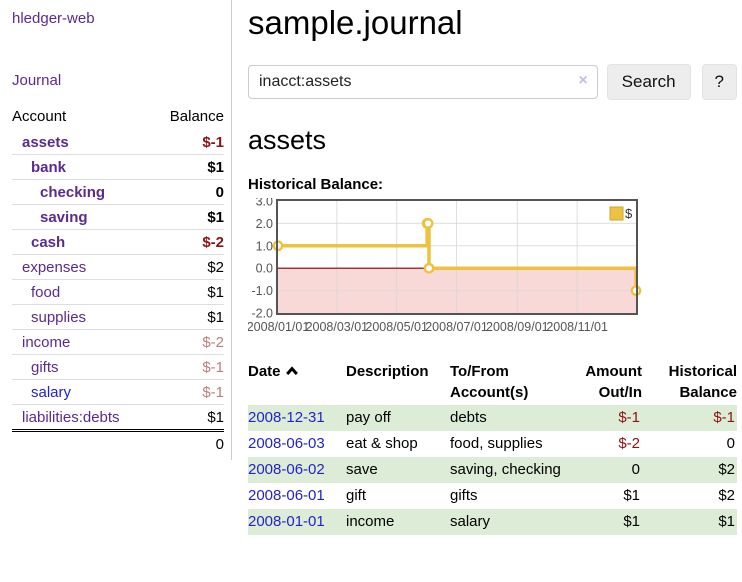 The width and height of the screenshot is (742, 582). Describe the element at coordinates (382, 443) in the screenshot. I see `transaction-description: eat & shop` at that location.